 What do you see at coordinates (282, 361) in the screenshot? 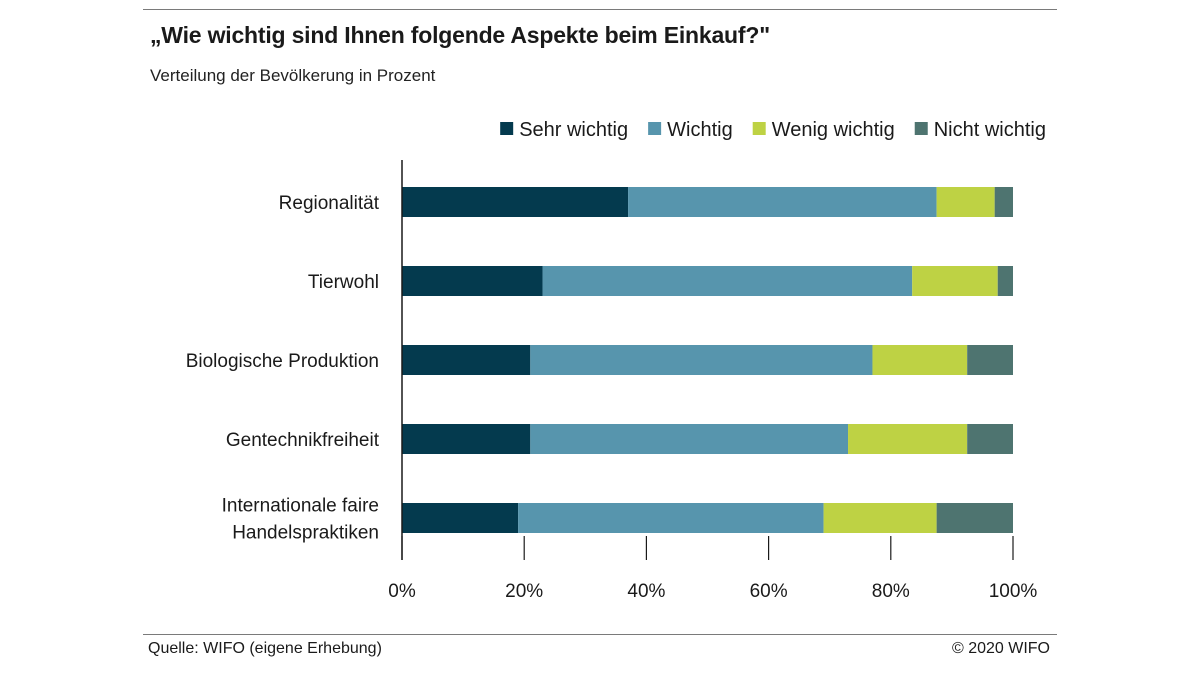
I see `category-label: Biologische Produktion` at bounding box center [282, 361].